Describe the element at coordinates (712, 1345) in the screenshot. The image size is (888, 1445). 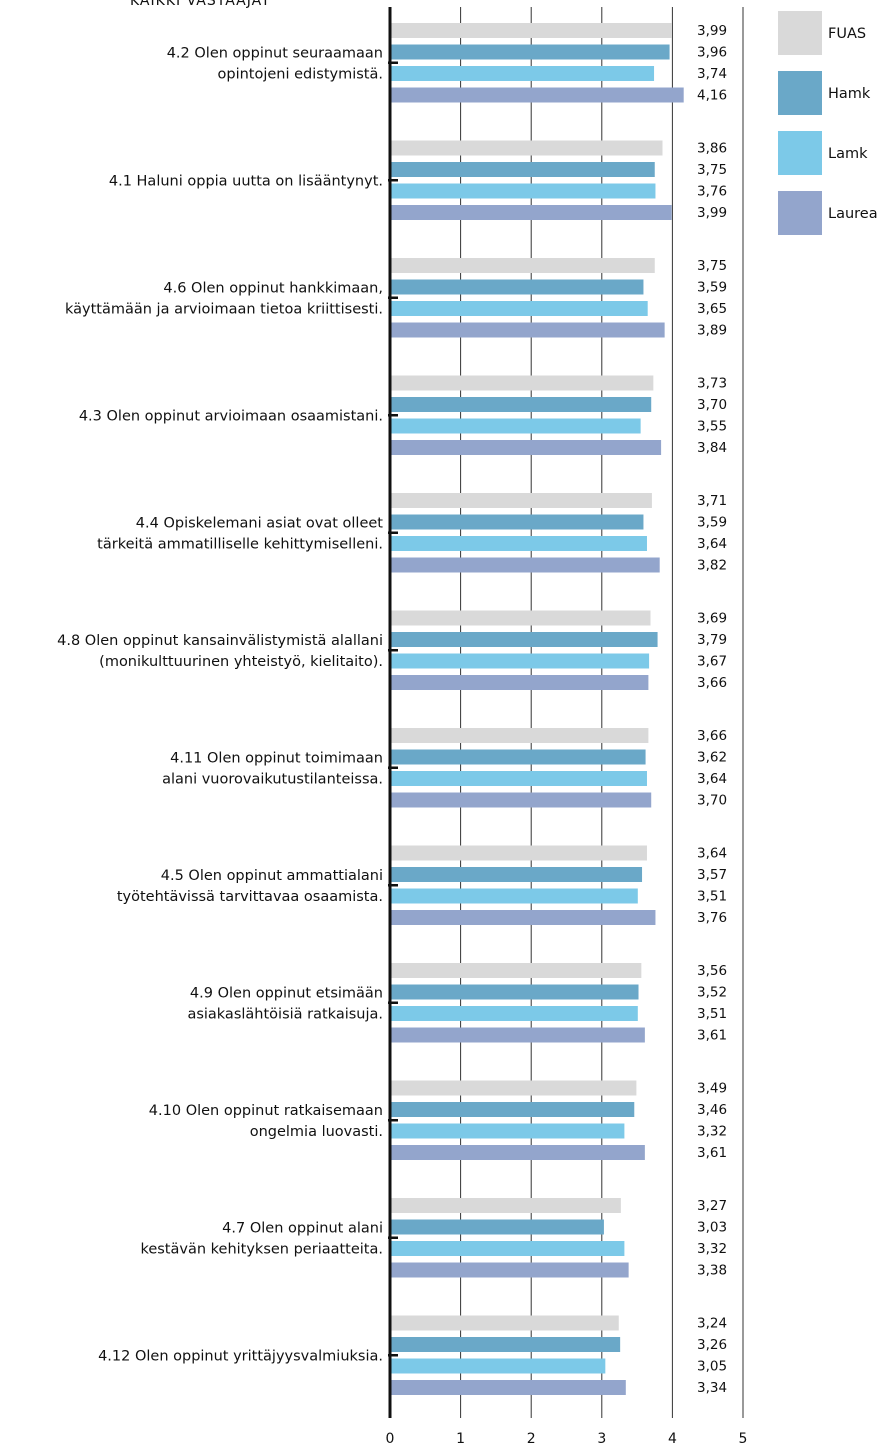
I see `value-label: 3,26` at that location.